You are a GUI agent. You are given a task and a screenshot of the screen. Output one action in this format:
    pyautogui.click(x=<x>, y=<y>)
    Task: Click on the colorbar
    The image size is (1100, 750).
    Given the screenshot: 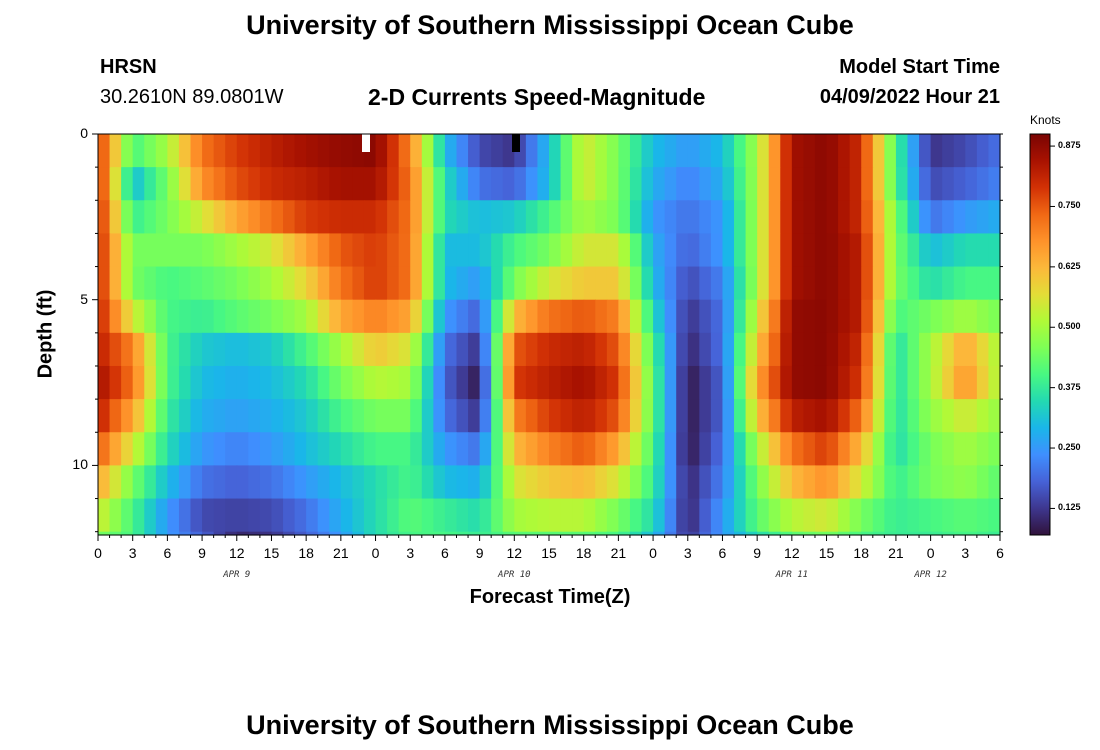 What is the action you would take?
    pyautogui.click(x=1040, y=334)
    